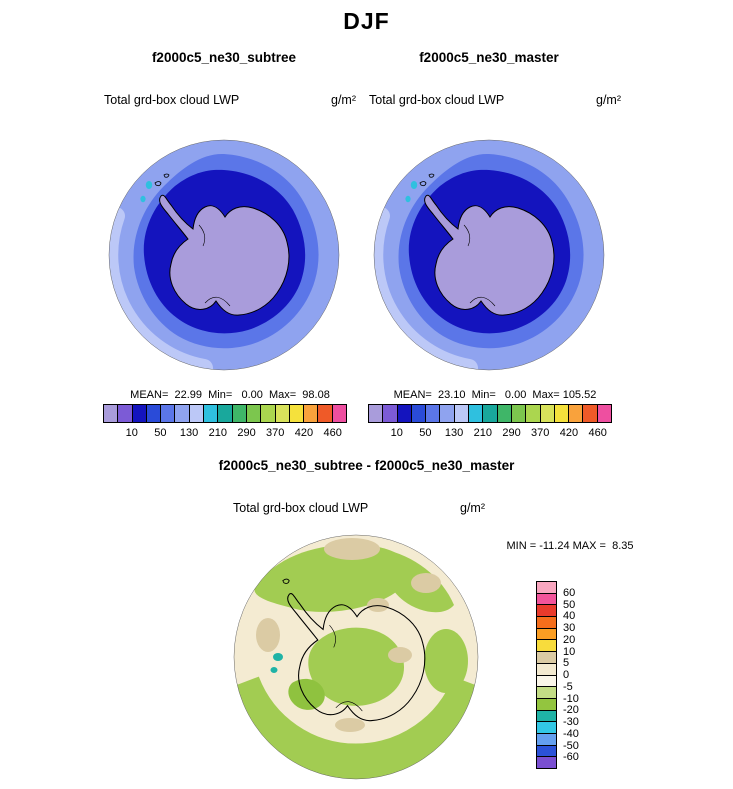  What do you see at coordinates (356, 666) in the screenshot?
I see `diff-negative-region-center` at bounding box center [356, 666].